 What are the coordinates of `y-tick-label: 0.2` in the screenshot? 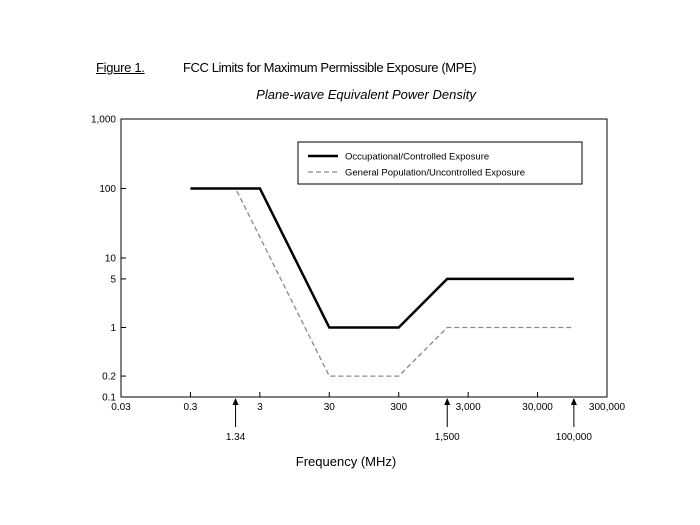 It's located at (109, 377).